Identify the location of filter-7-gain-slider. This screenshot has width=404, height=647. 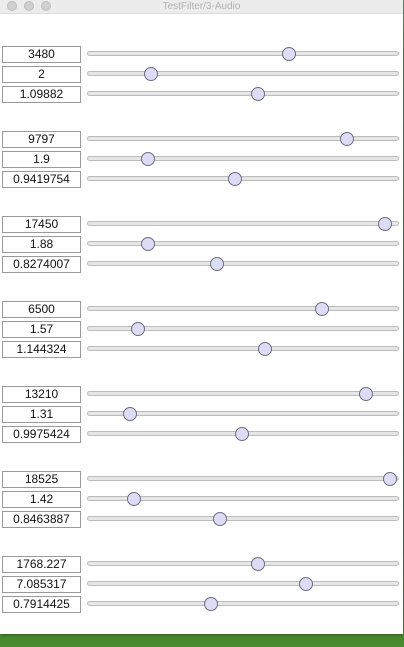
(243, 604).